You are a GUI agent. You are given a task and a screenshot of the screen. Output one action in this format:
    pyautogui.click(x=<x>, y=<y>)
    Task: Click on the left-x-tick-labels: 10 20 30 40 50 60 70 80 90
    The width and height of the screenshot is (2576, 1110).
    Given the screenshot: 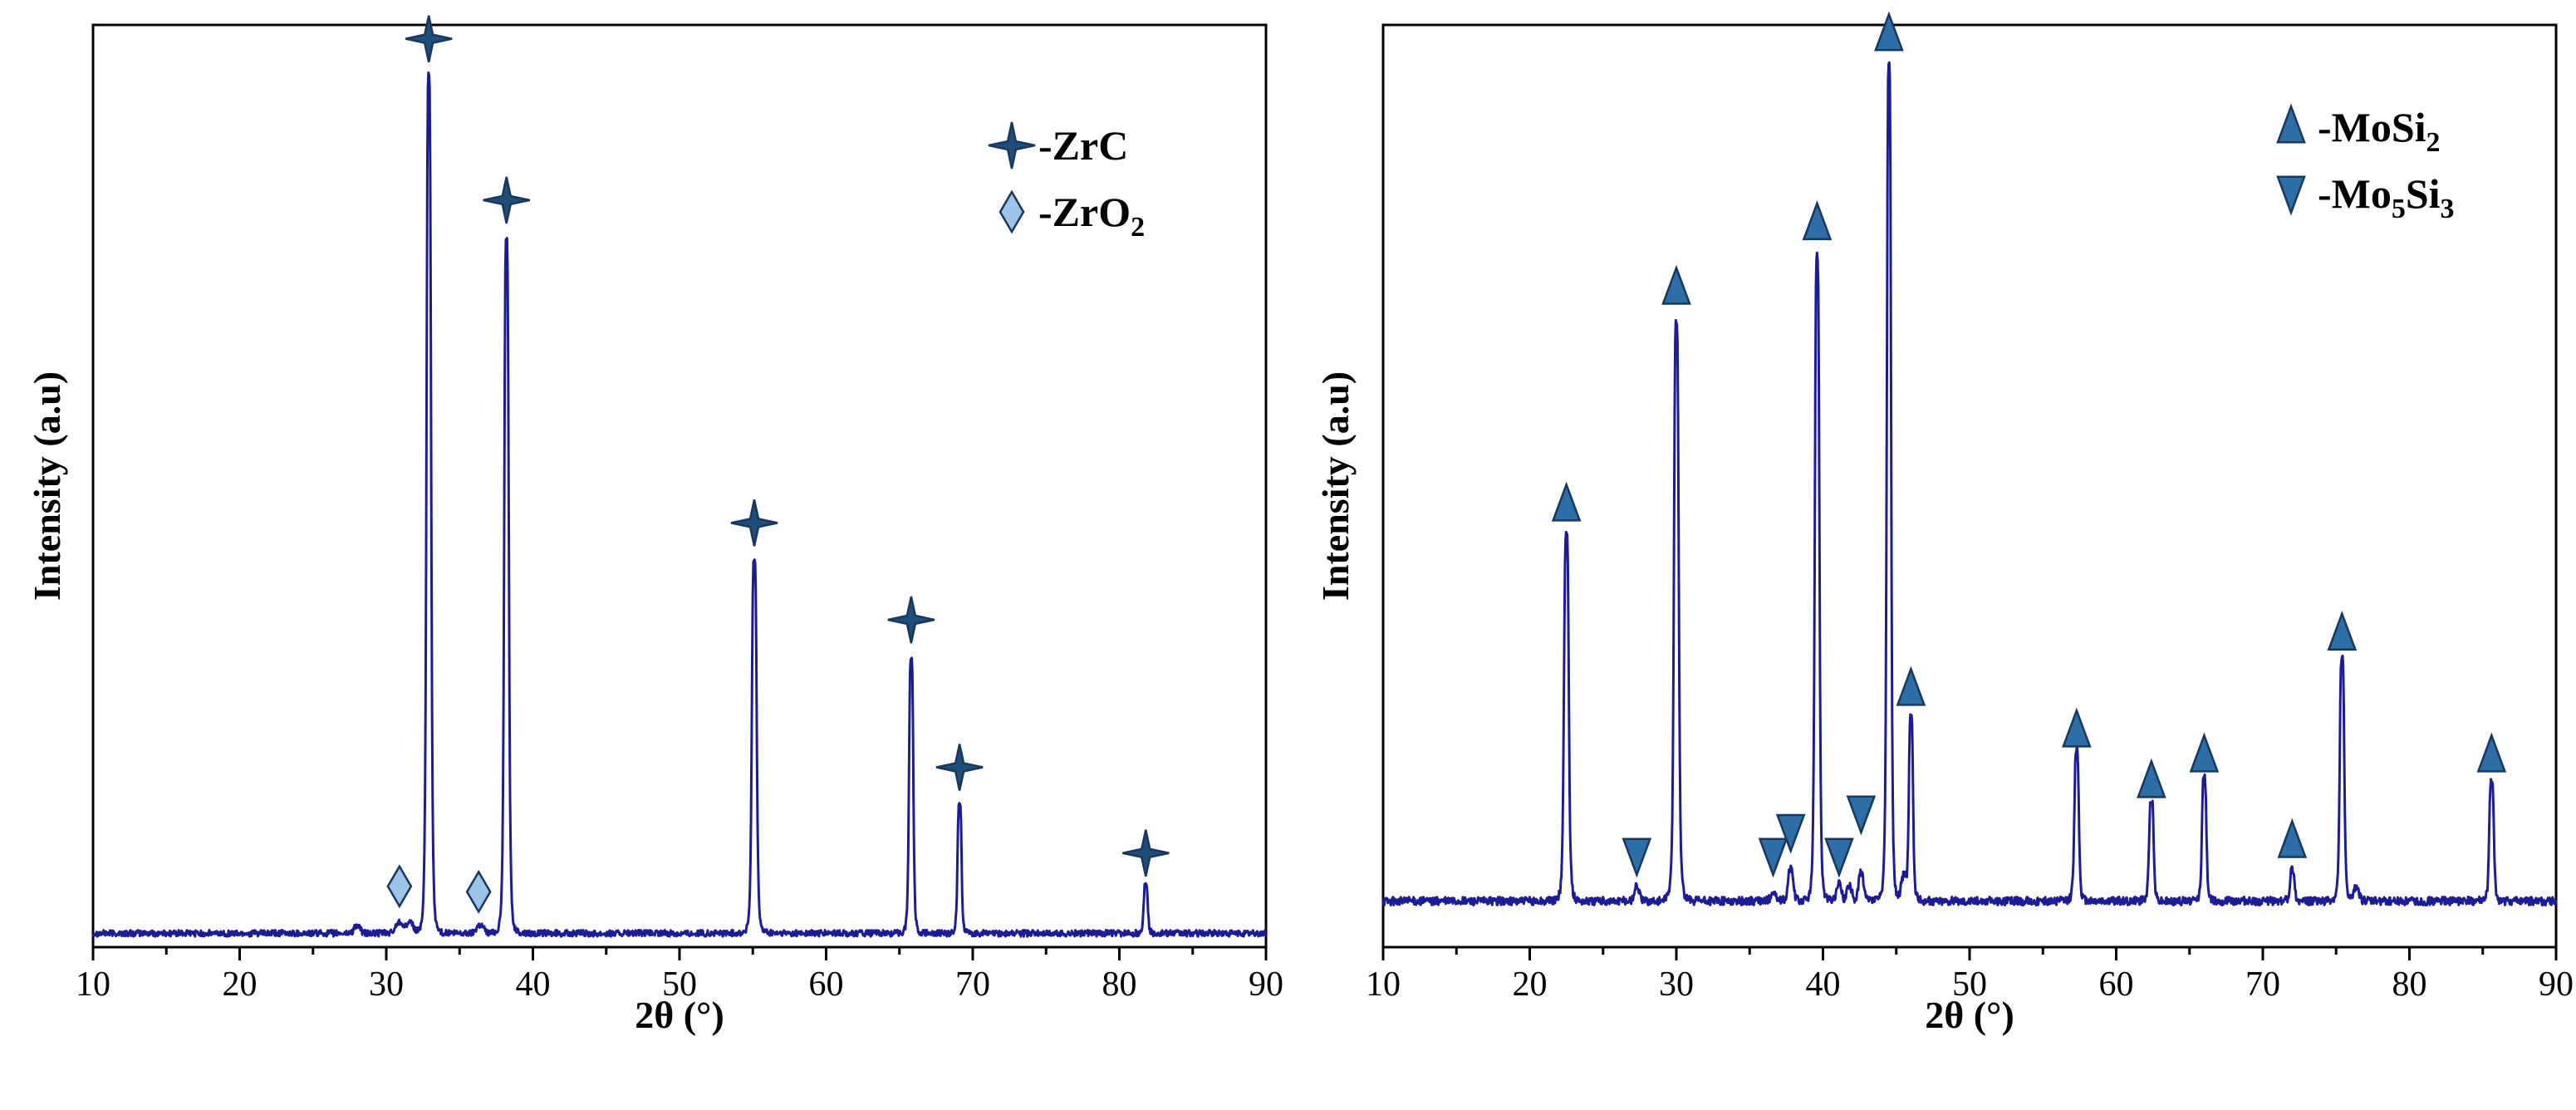 What is the action you would take?
    pyautogui.click(x=679, y=984)
    